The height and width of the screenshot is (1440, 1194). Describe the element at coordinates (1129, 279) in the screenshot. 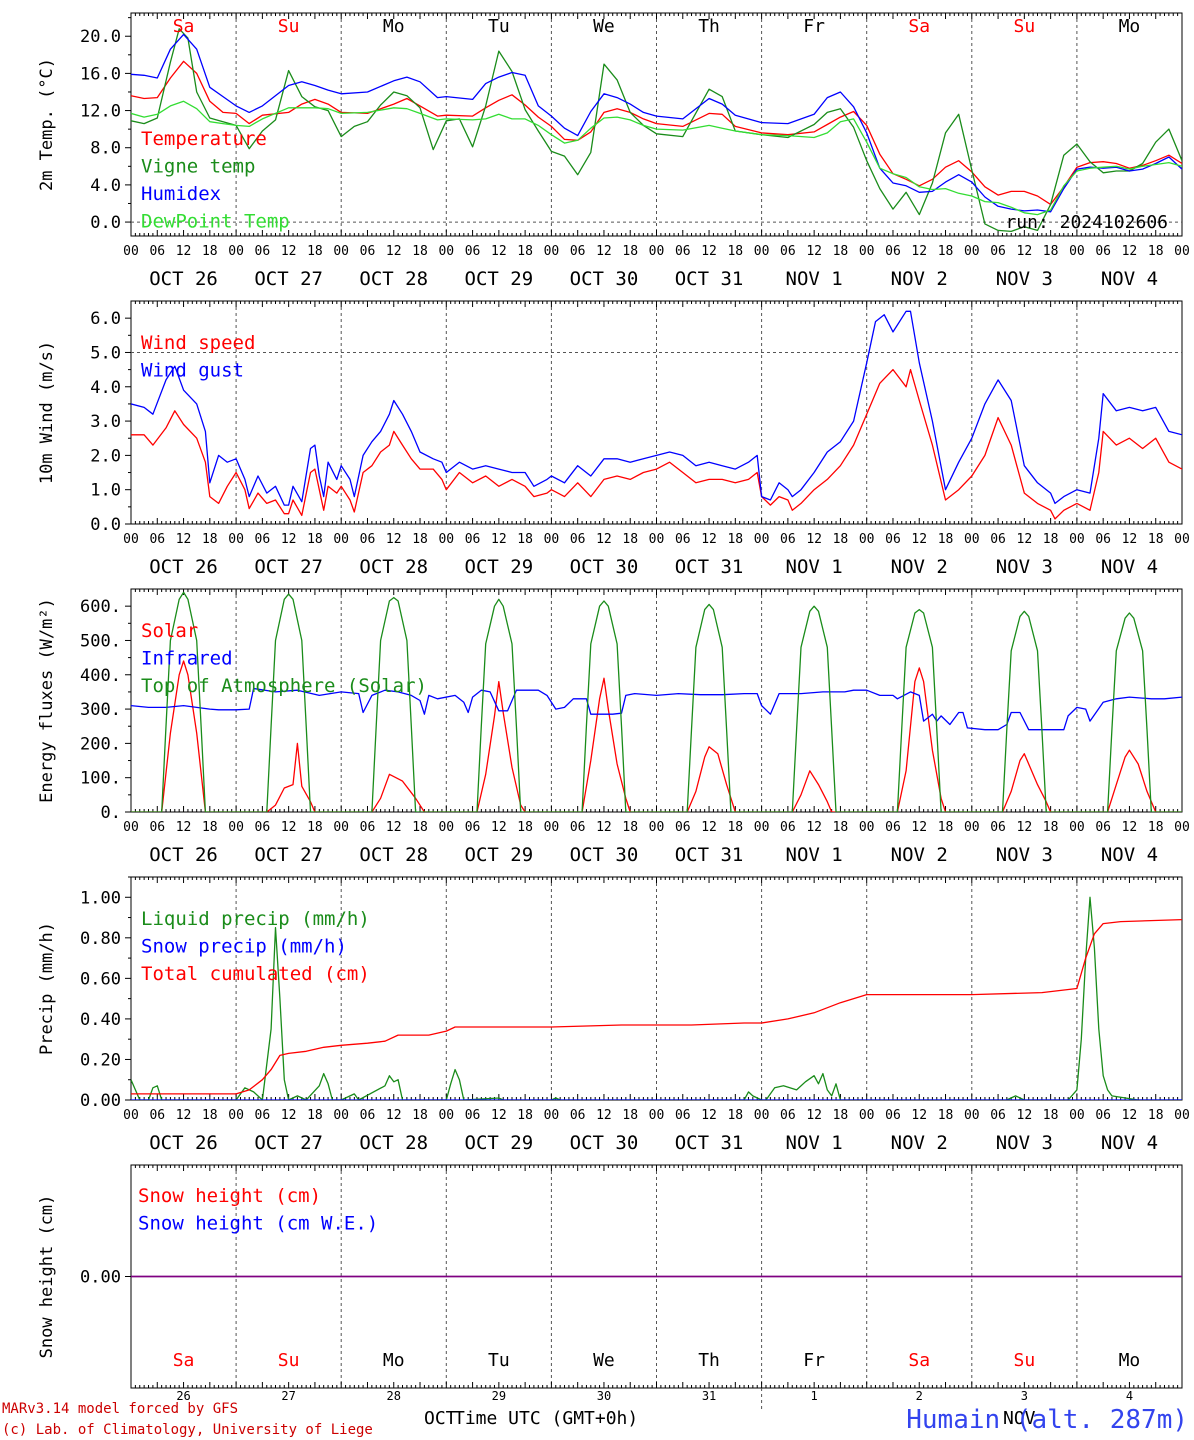

I see `date-label: NOV 4` at that location.